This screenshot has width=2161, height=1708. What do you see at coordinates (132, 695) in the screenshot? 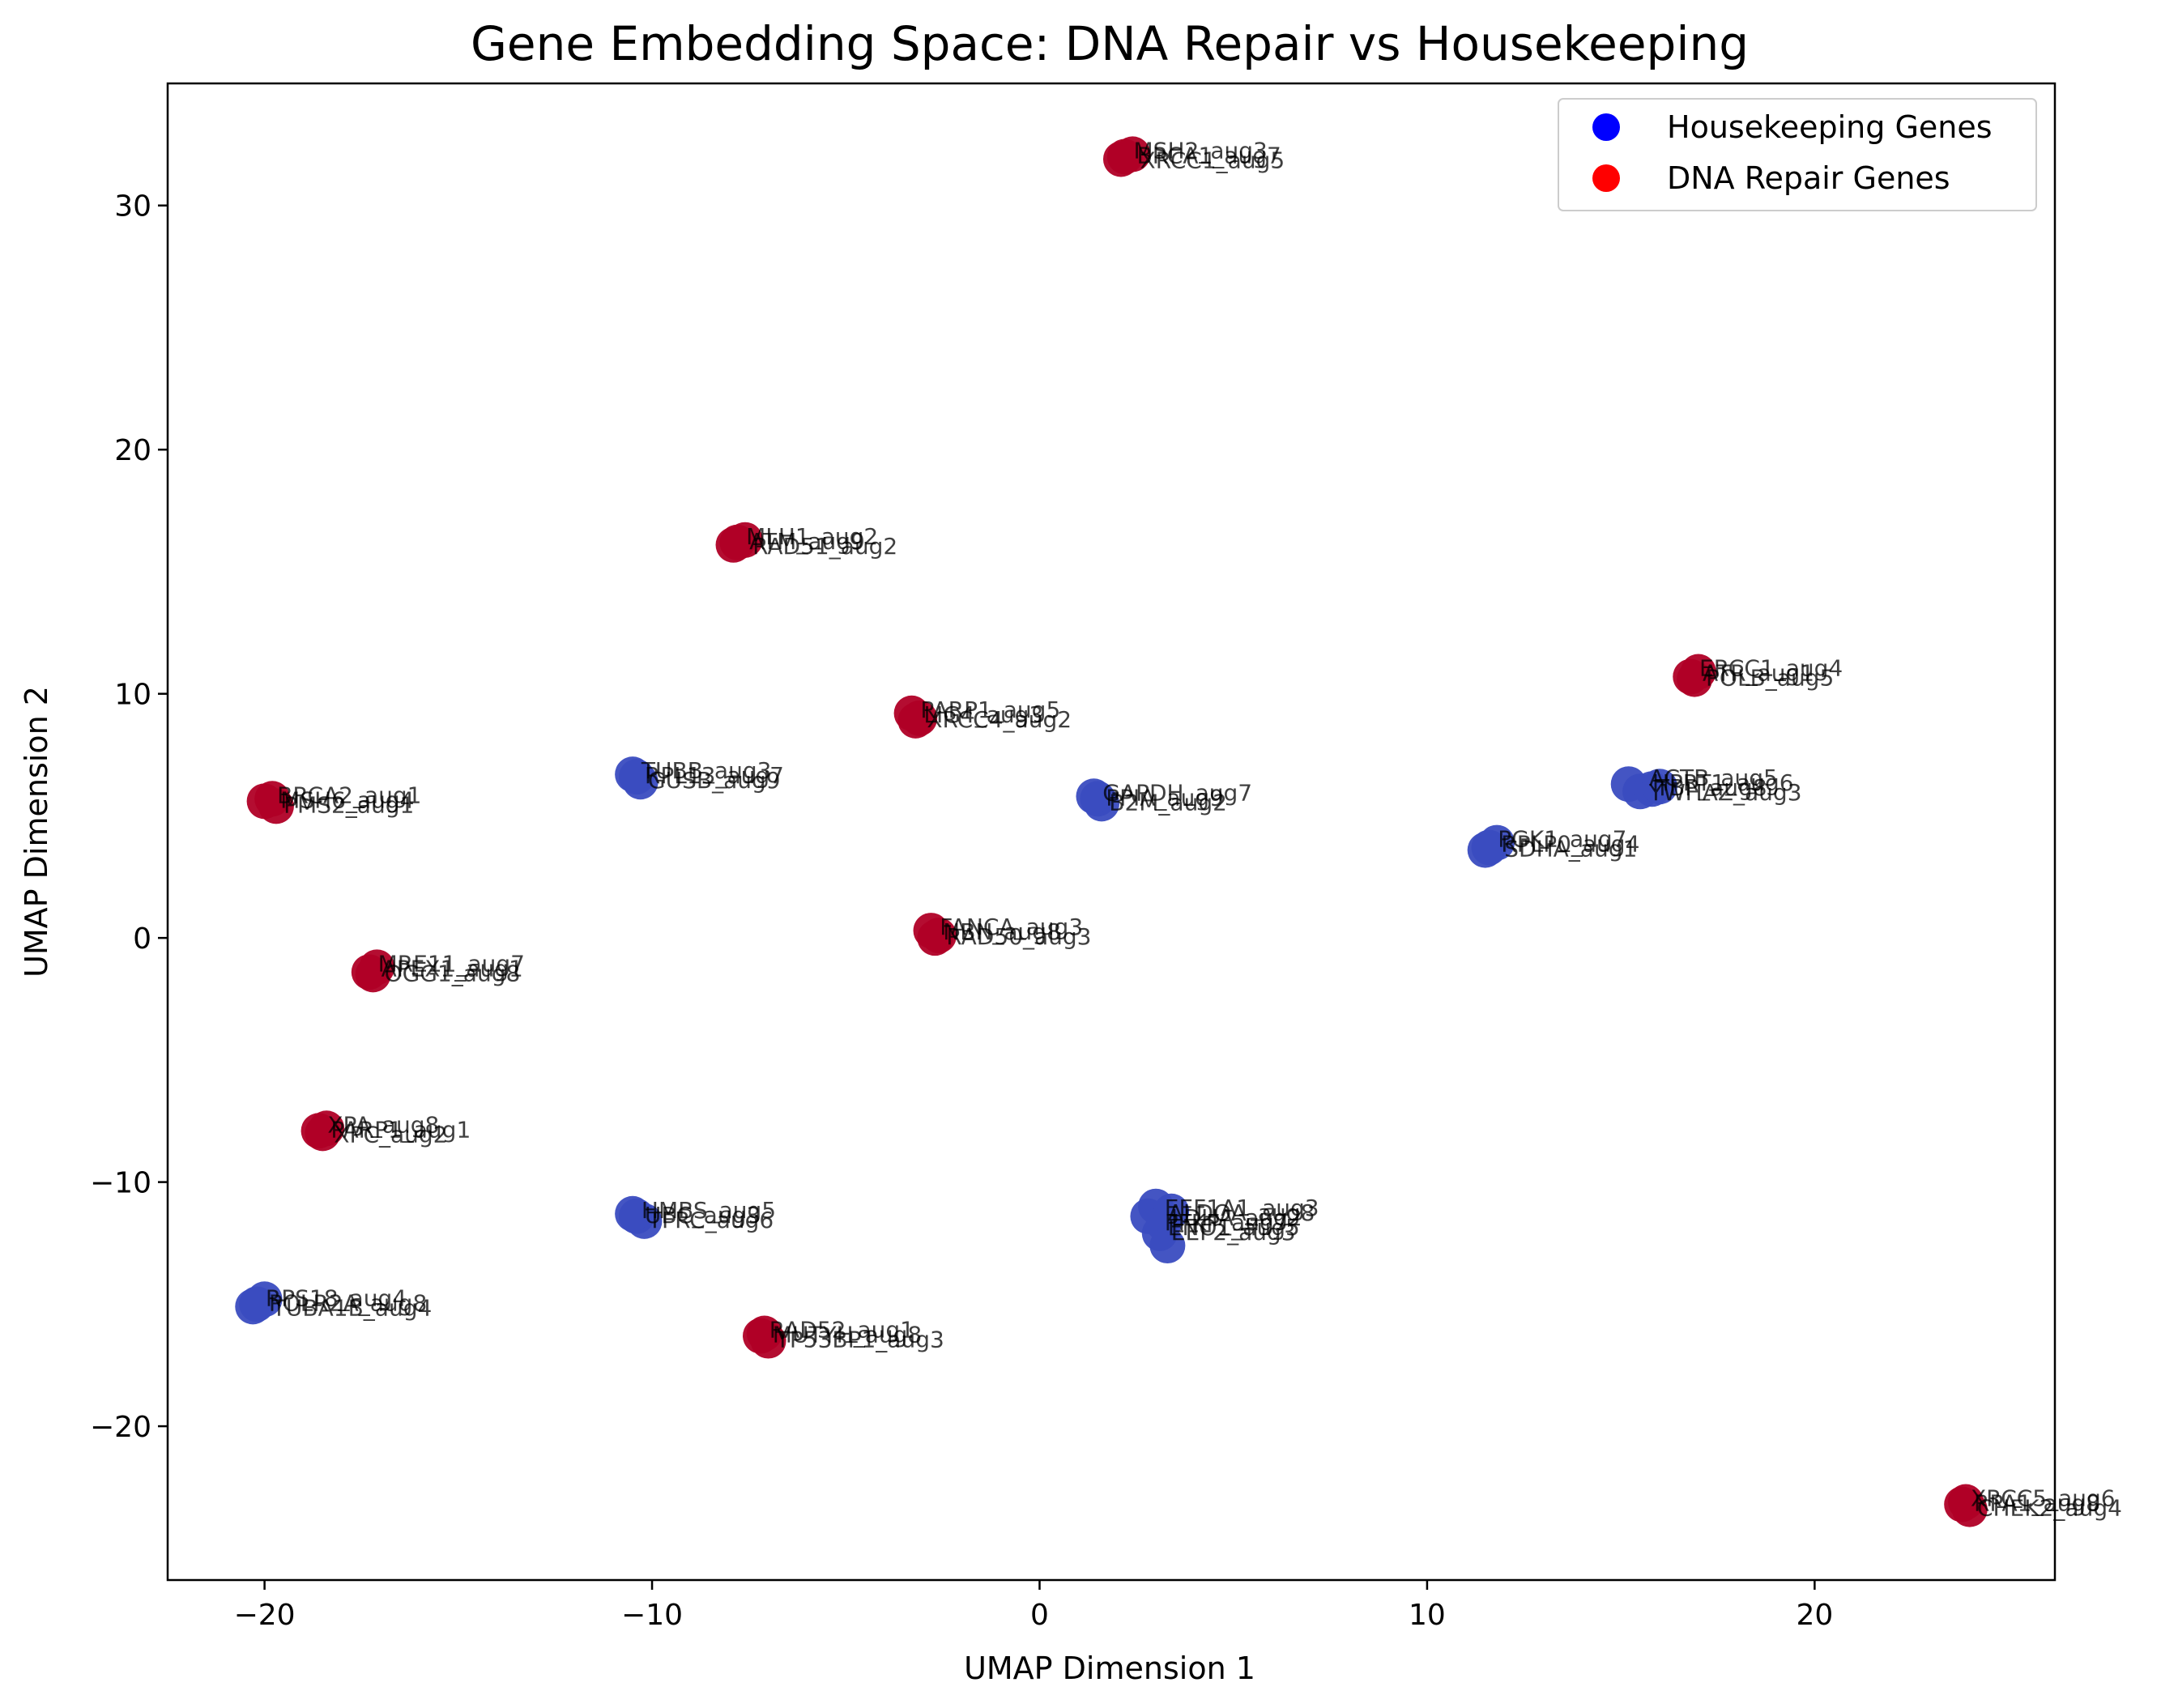
I see `y-tick-label: 10` at bounding box center [132, 695].